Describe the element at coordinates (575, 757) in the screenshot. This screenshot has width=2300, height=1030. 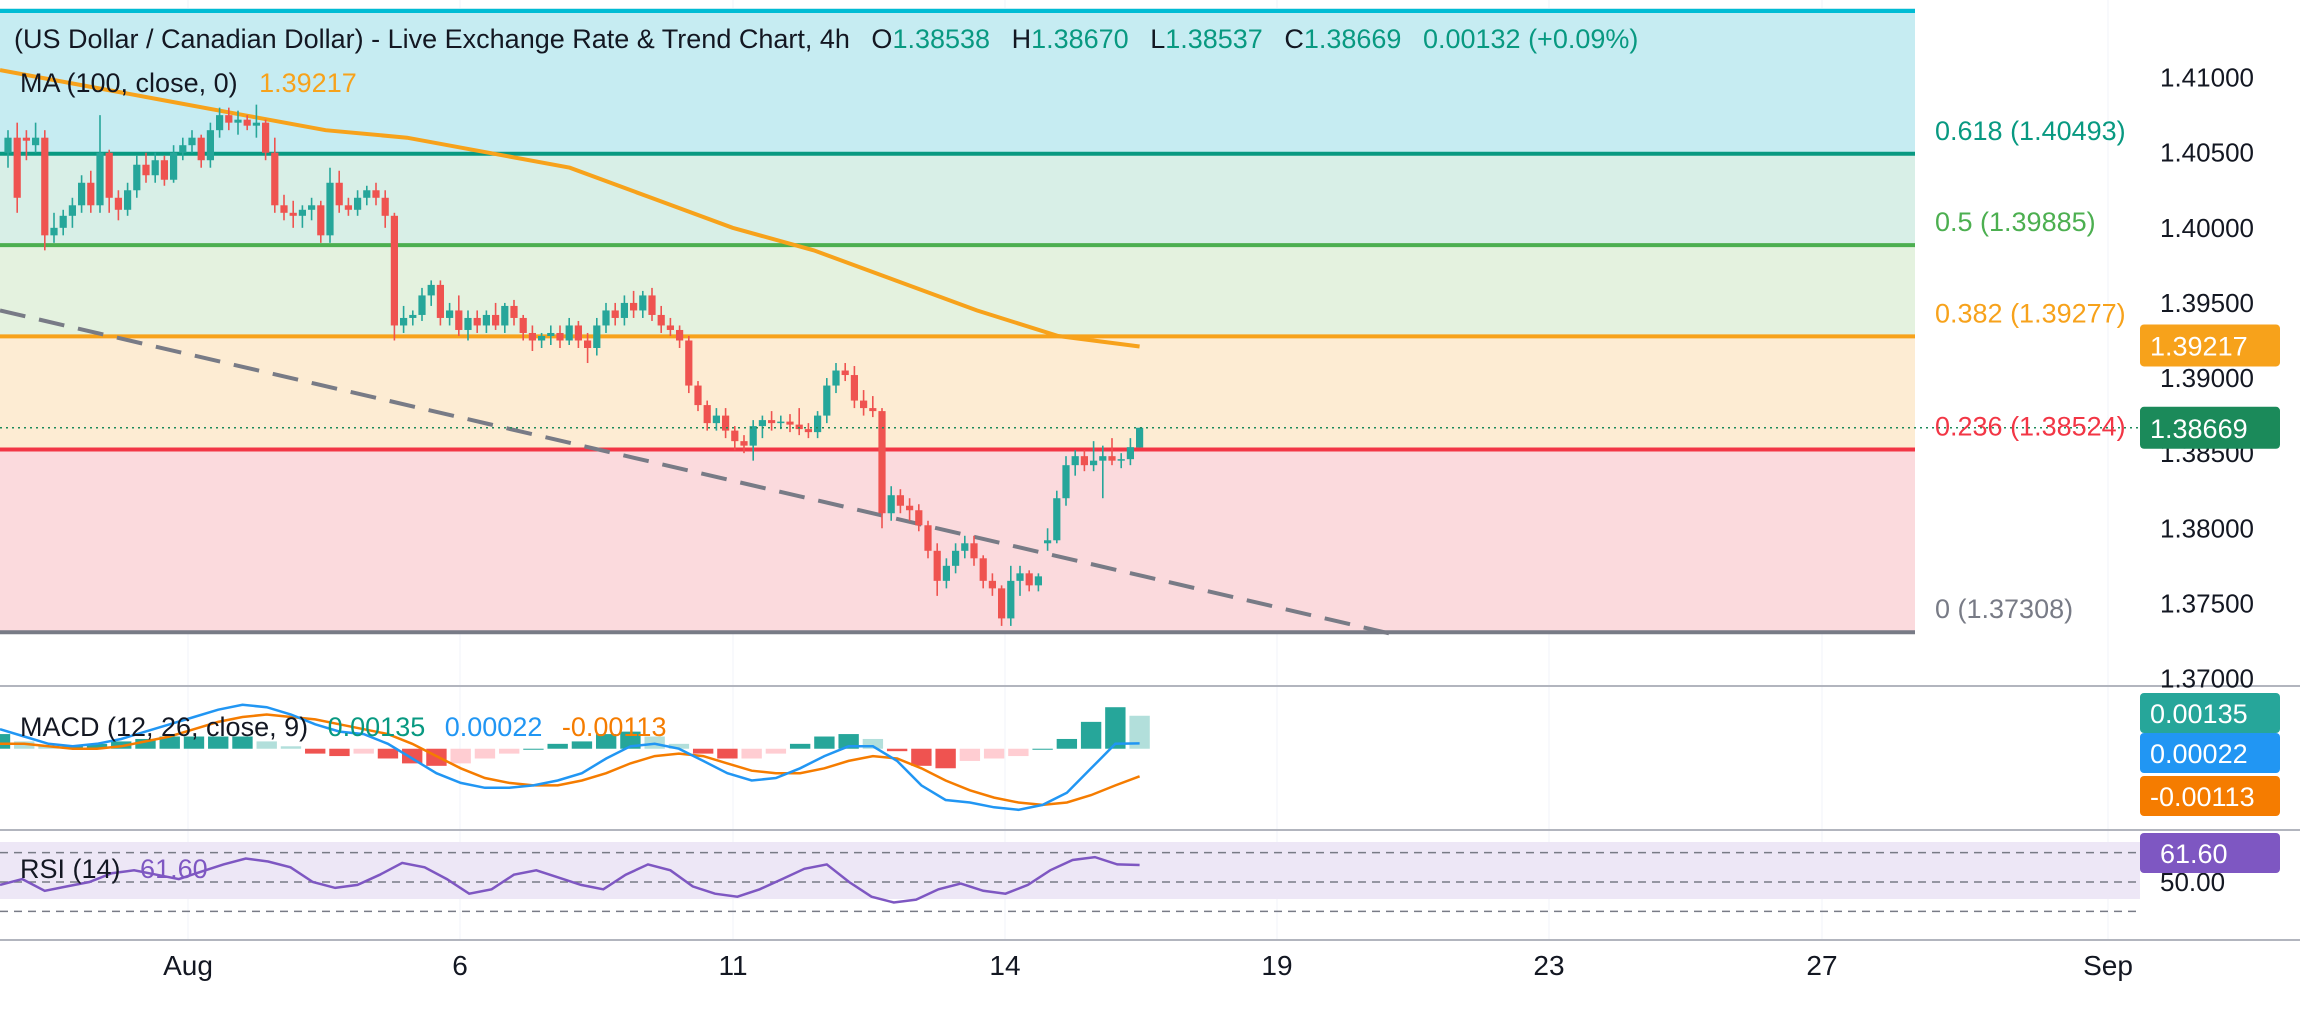
I see `macd-pane` at that location.